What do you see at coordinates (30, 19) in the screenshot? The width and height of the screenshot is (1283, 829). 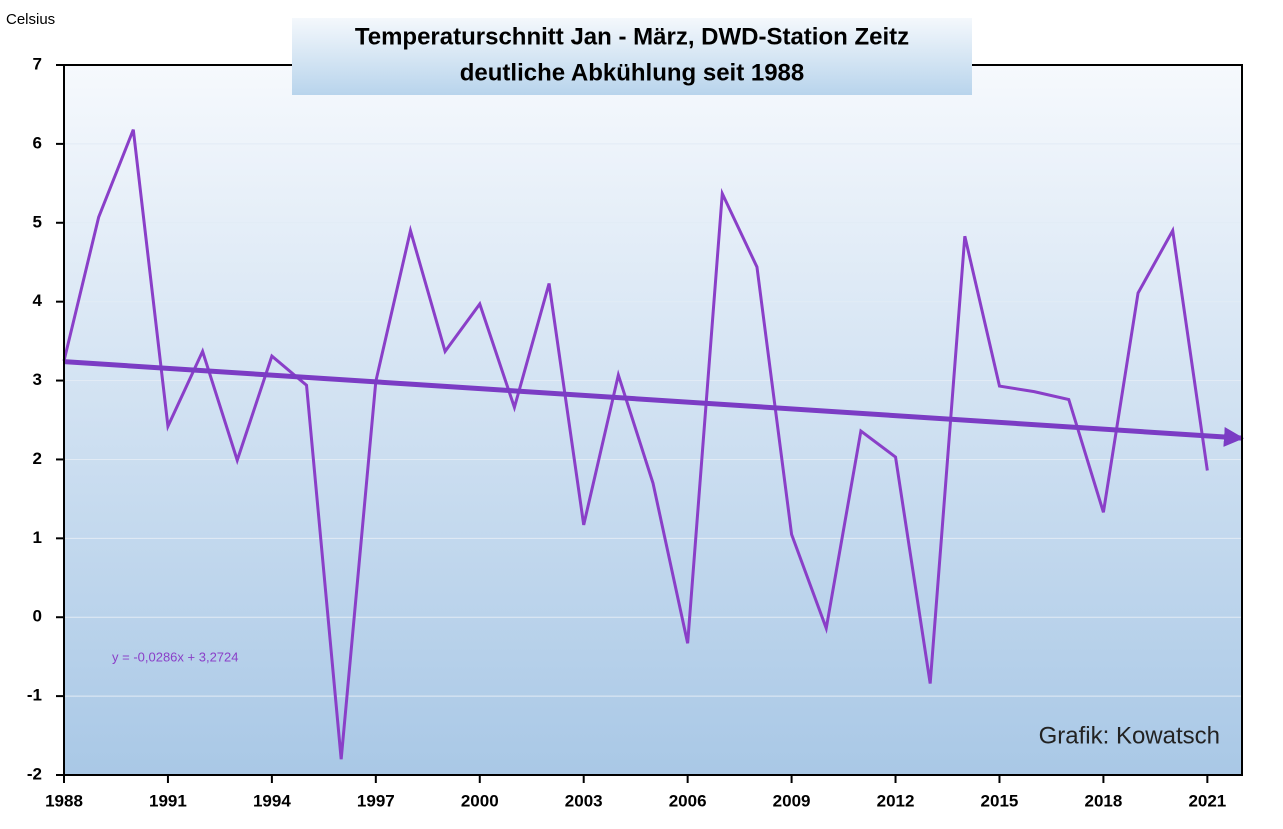 I see `y-axis-label: Celsius` at bounding box center [30, 19].